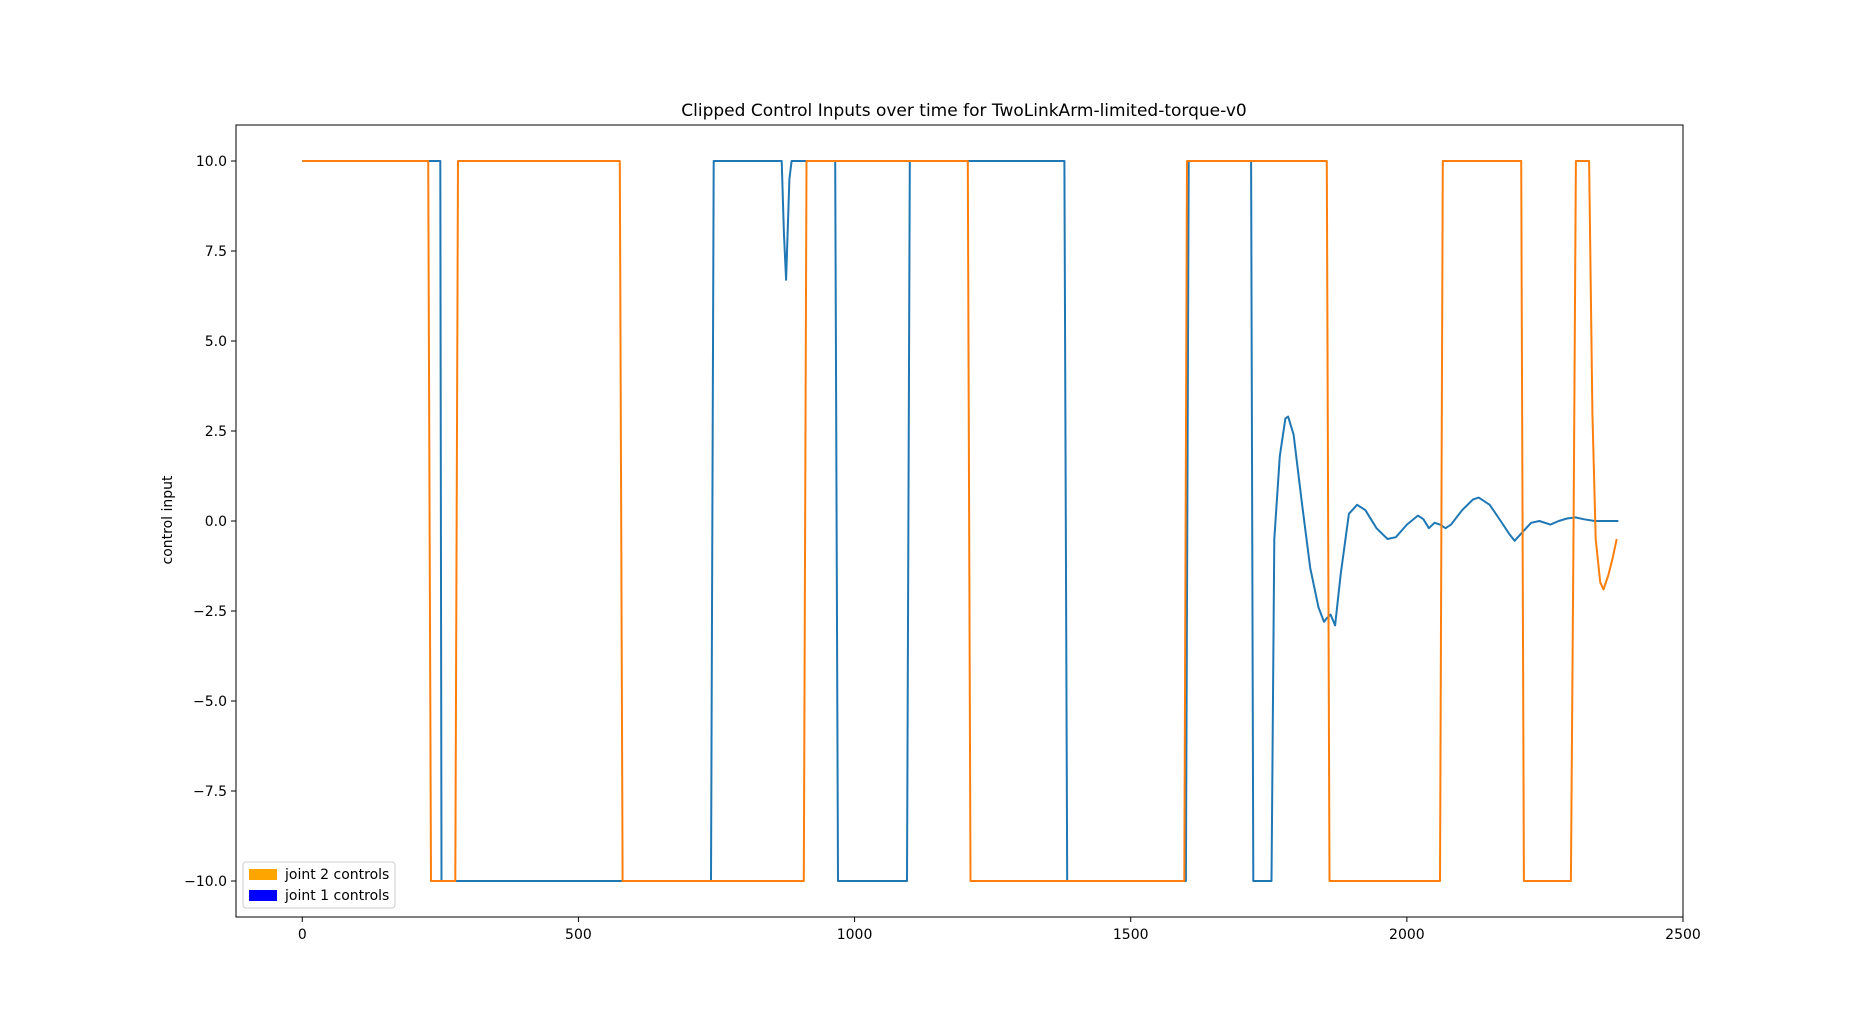 The width and height of the screenshot is (1855, 1026). Describe the element at coordinates (210, 792) in the screenshot. I see `y-tick-label: −7.5` at that location.